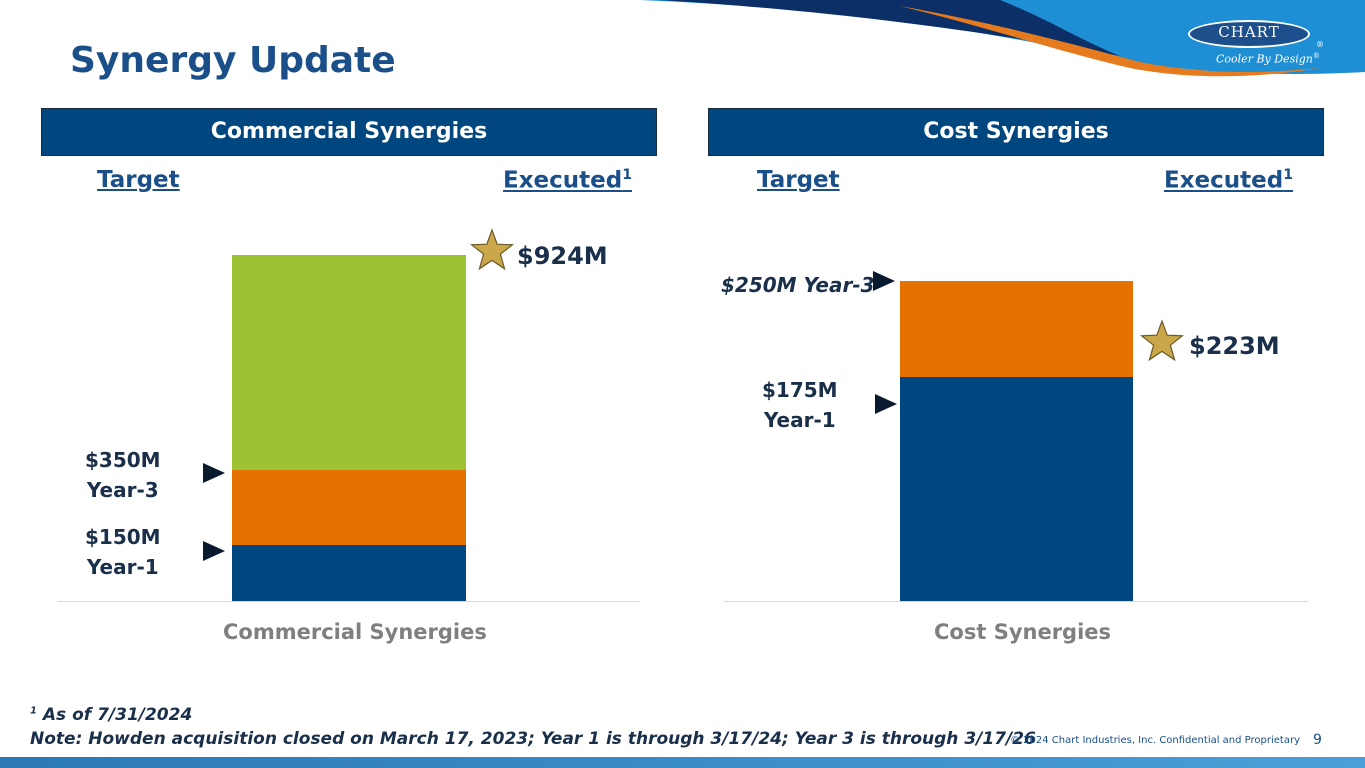  Describe the element at coordinates (1317, 740) in the screenshot. I see `page-number: 9` at that location.